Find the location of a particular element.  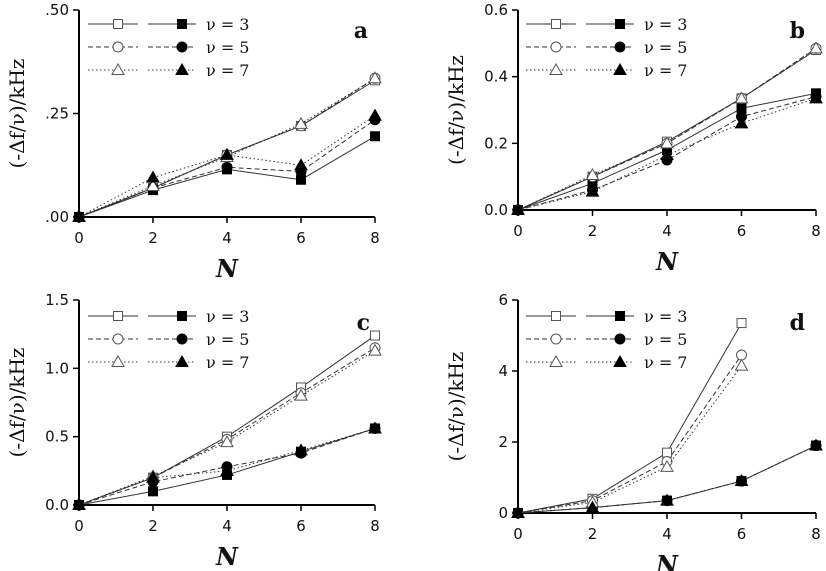

series-filled-square is located at coordinates (227, 176).